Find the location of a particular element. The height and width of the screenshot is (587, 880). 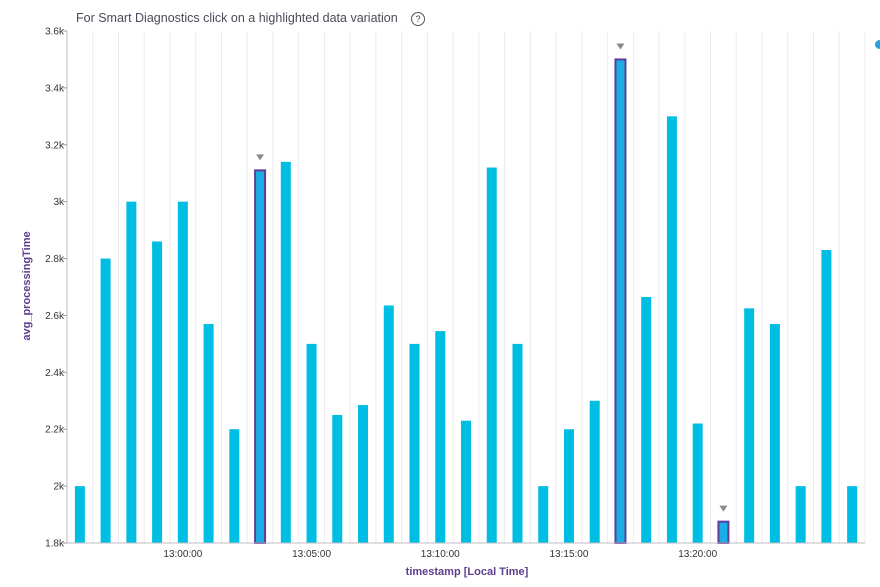

y-tick-label: 1.8k is located at coordinates (55, 544).